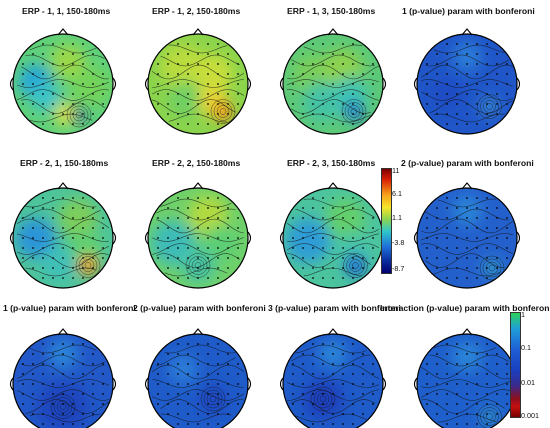 Image resolution: width=550 pixels, height=428 pixels. What do you see at coordinates (476, 70) in the screenshot?
I see `topomap-panel-p-1: 1 (p-value) param with bonferoni` at bounding box center [476, 70].